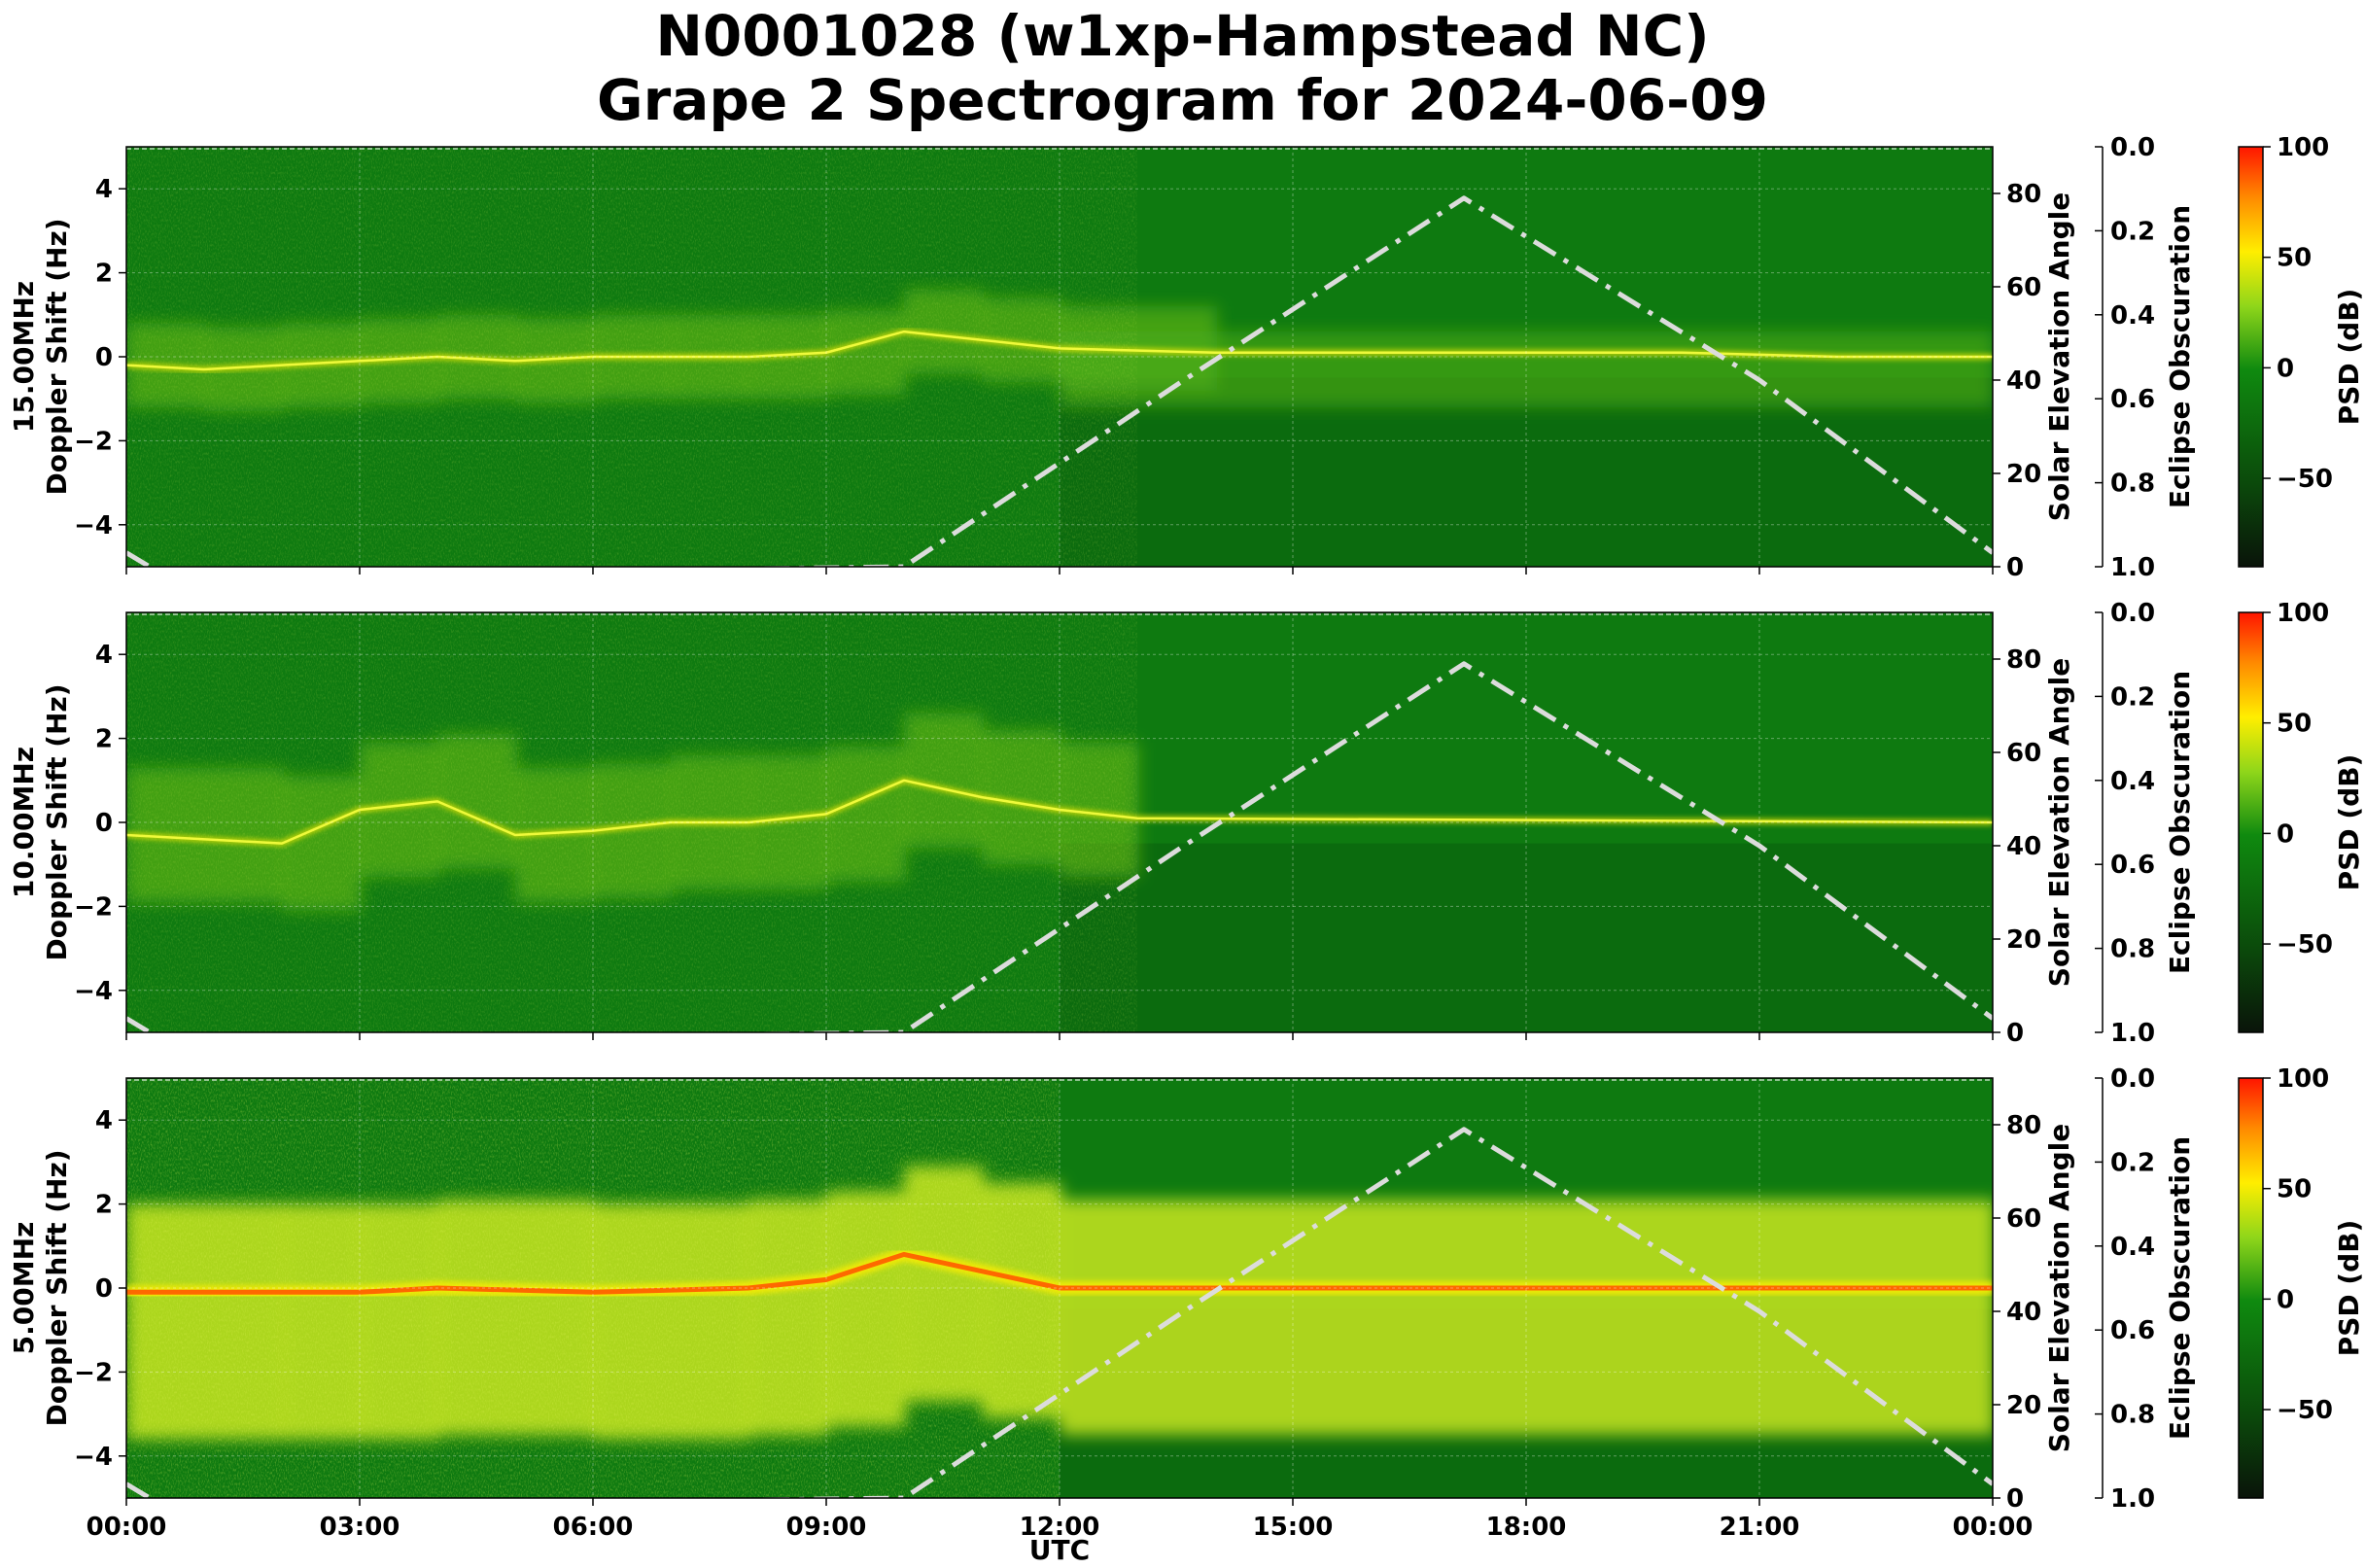 The image size is (2365, 1568). Describe the element at coordinates (1060, 1527) in the screenshot. I see `x-tick-label: 12:00` at that location.